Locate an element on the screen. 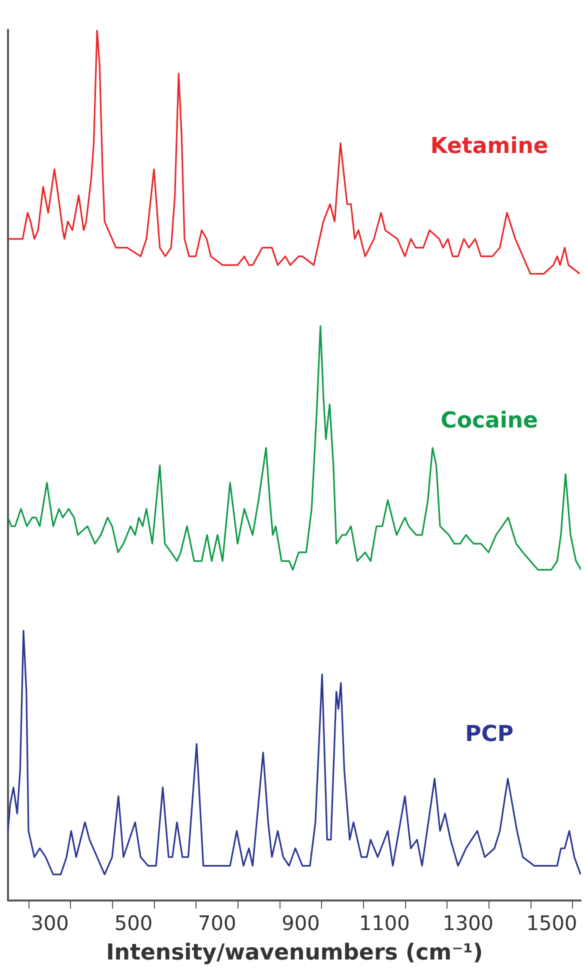 The image size is (585, 973). series-label: Cocaine is located at coordinates (489, 421).